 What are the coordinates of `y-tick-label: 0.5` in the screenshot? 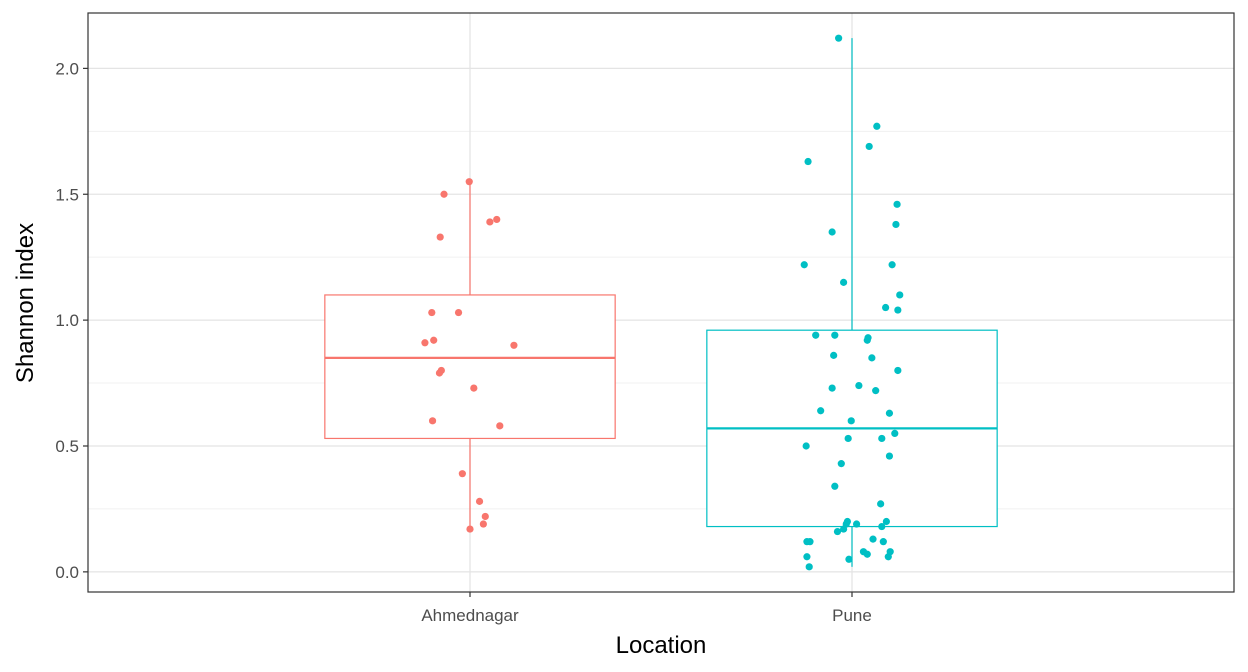 It's located at (67, 446).